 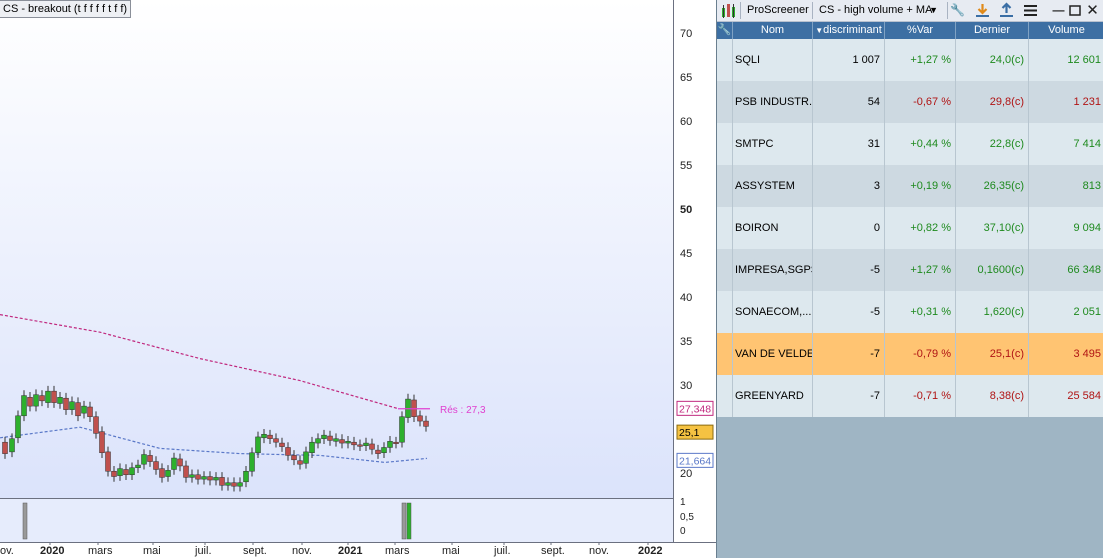 What do you see at coordinates (686, 298) in the screenshot?
I see `y-tick-label: 40` at bounding box center [686, 298].